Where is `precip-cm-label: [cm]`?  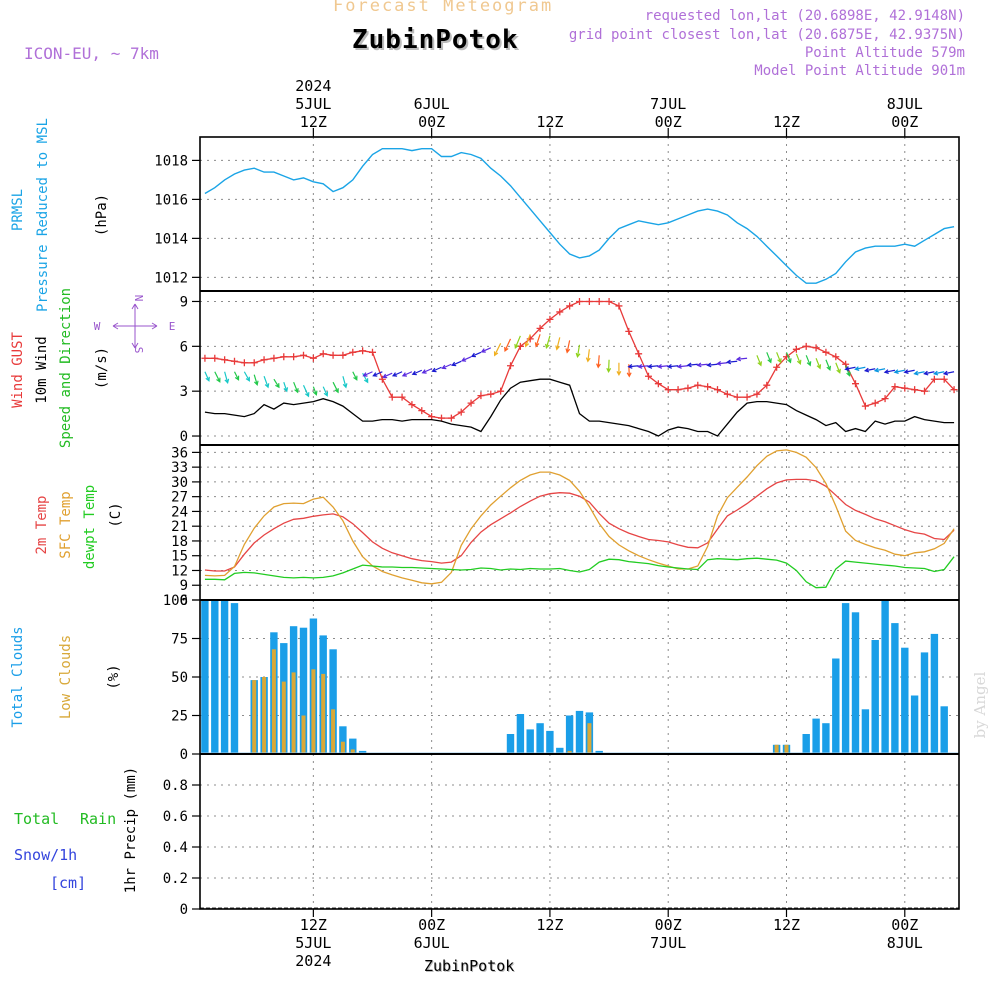 precip-cm-label: [cm] is located at coordinates (68, 883).